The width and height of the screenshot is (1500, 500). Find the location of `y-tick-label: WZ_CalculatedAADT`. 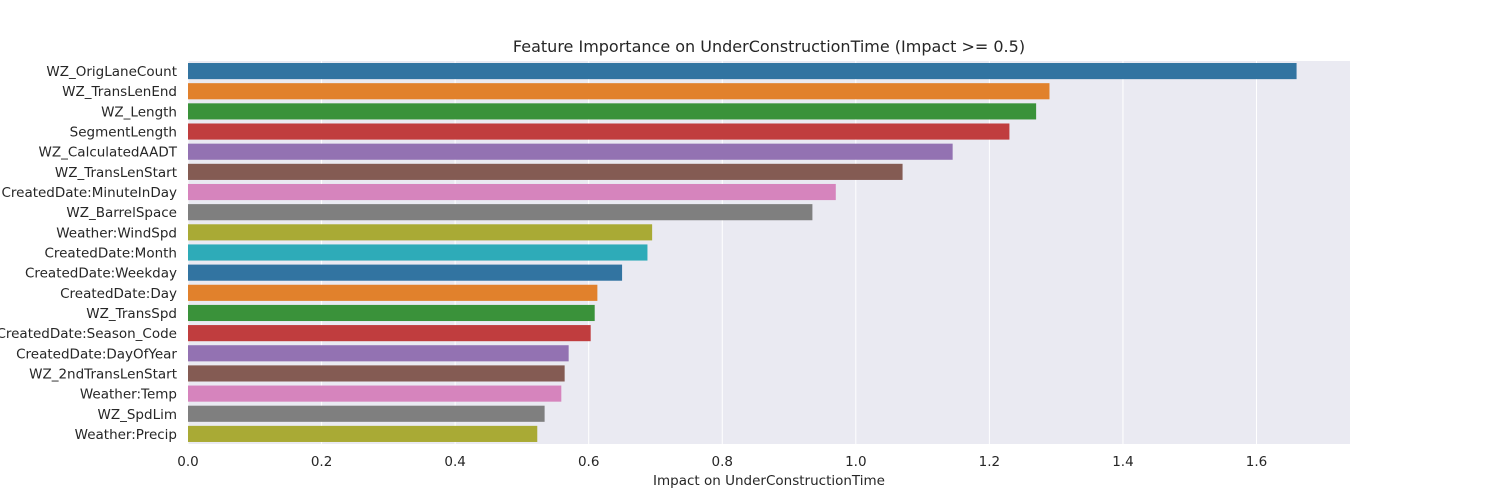

y-tick-label: WZ_CalculatedAADT is located at coordinates (108, 153).